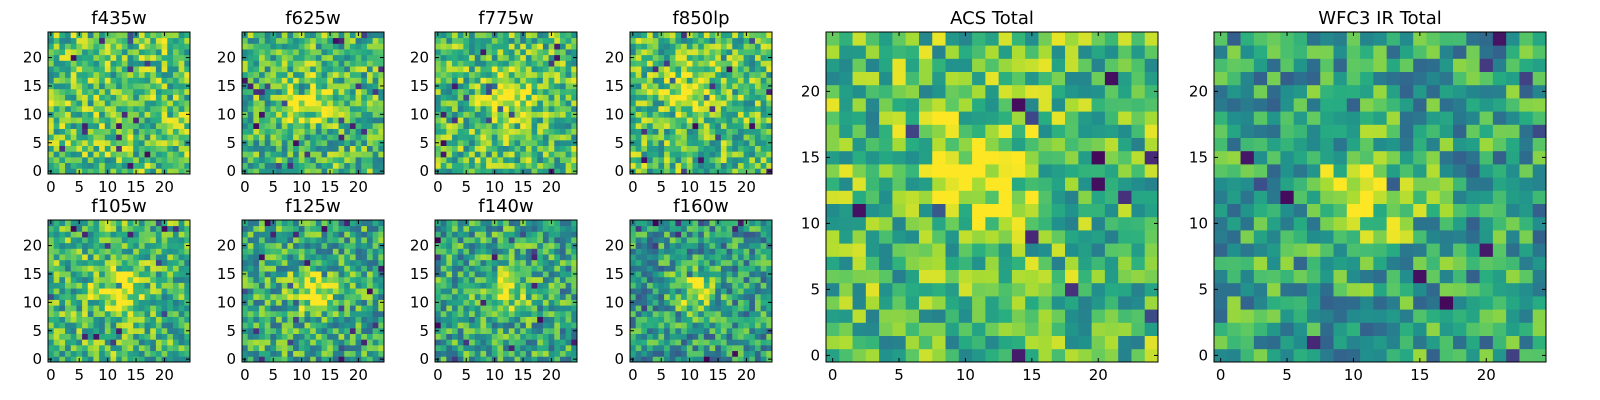 The height and width of the screenshot is (400, 1600). Describe the element at coordinates (313, 103) in the screenshot. I see `axes-frame` at that location.